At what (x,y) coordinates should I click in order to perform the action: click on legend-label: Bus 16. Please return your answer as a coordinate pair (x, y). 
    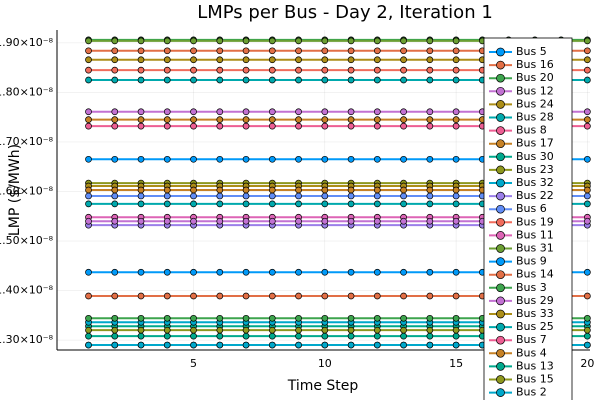
    Looking at the image, I should click on (535, 64).